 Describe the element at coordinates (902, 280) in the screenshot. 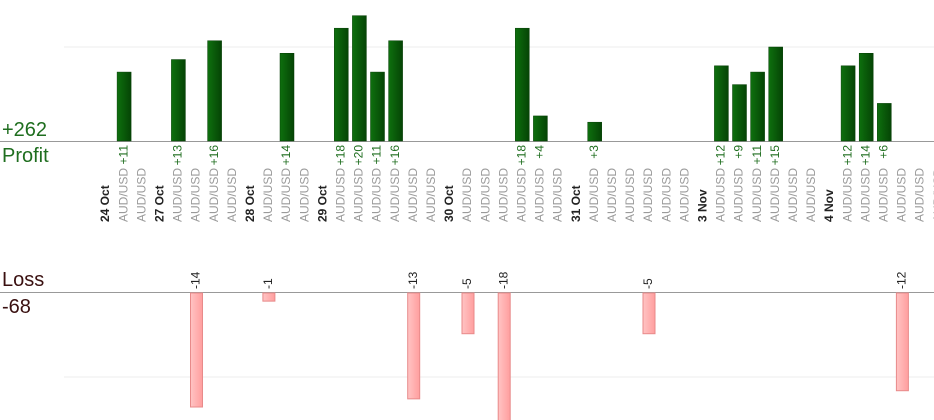

I see `loss-value-label: -12` at that location.